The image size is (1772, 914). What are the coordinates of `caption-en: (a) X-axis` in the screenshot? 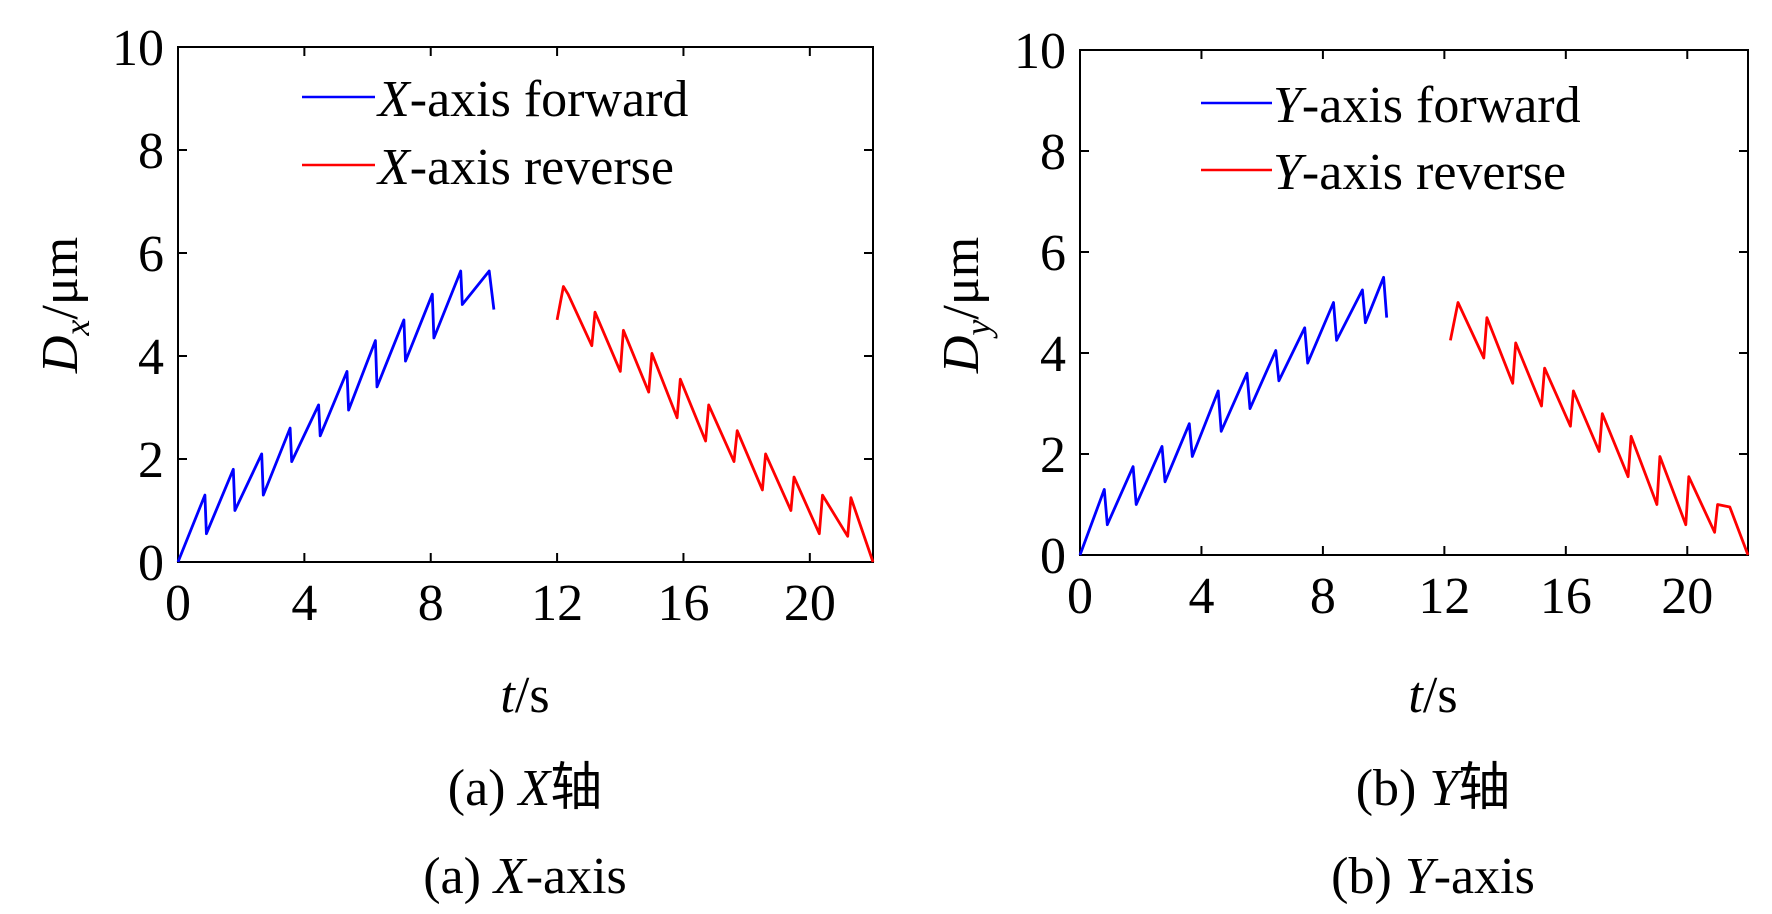 It's located at (525, 876).